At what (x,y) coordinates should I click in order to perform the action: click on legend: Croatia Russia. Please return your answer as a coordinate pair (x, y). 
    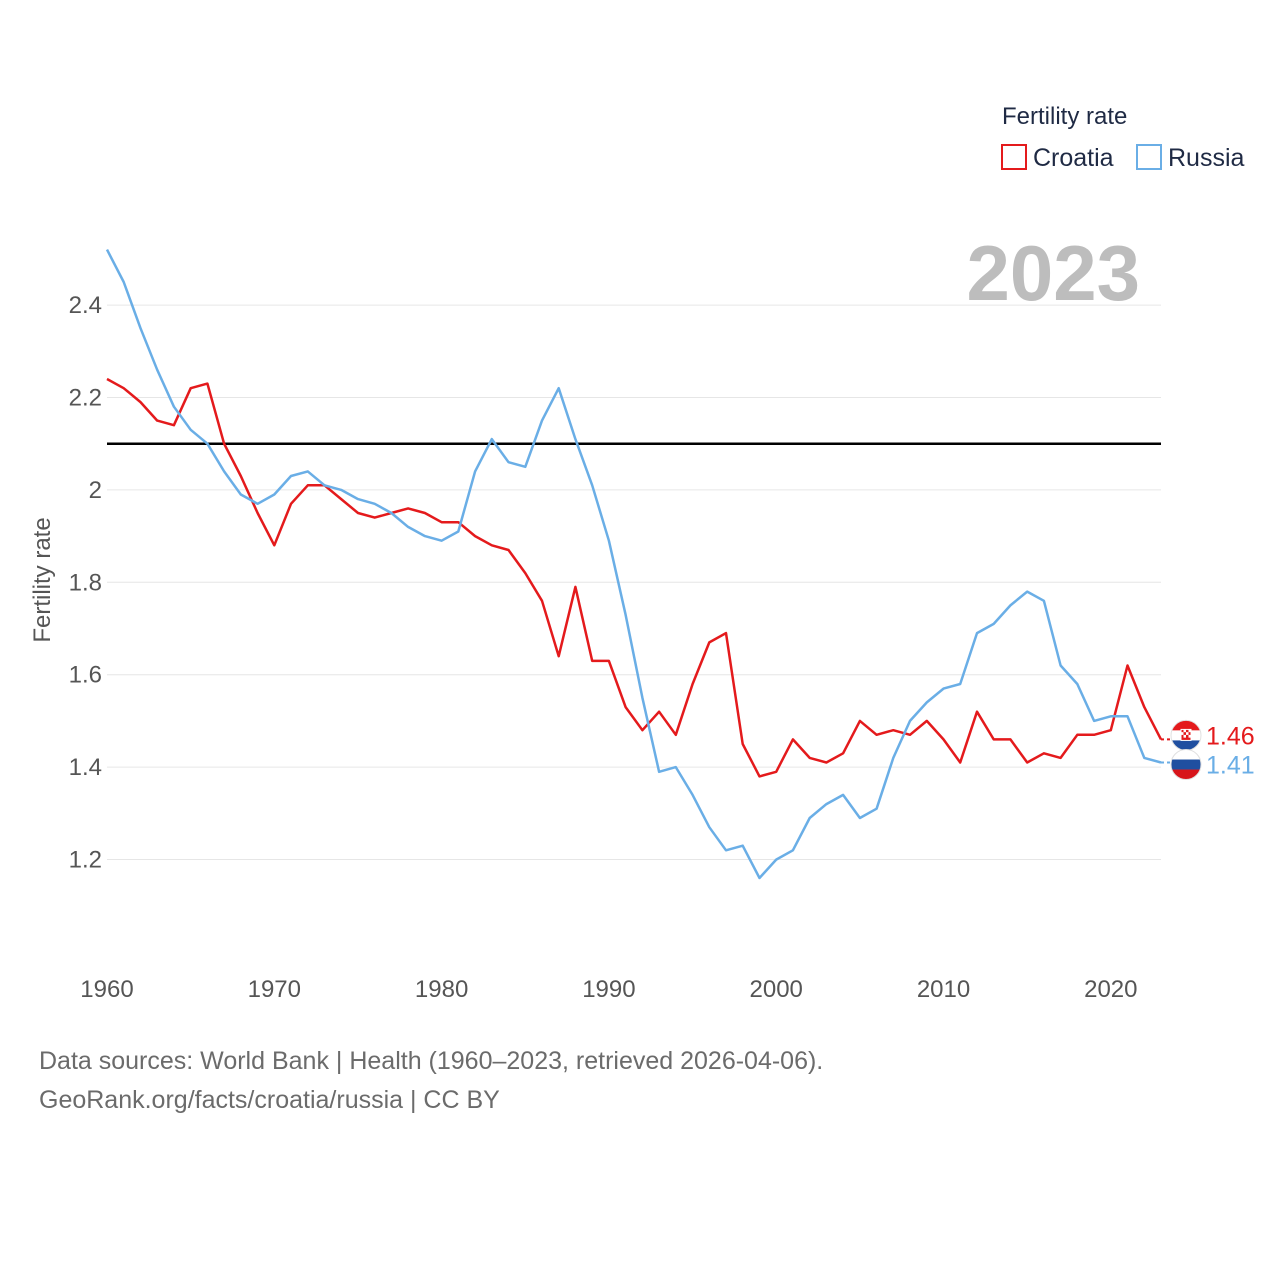
    Looking at the image, I should click on (1123, 158).